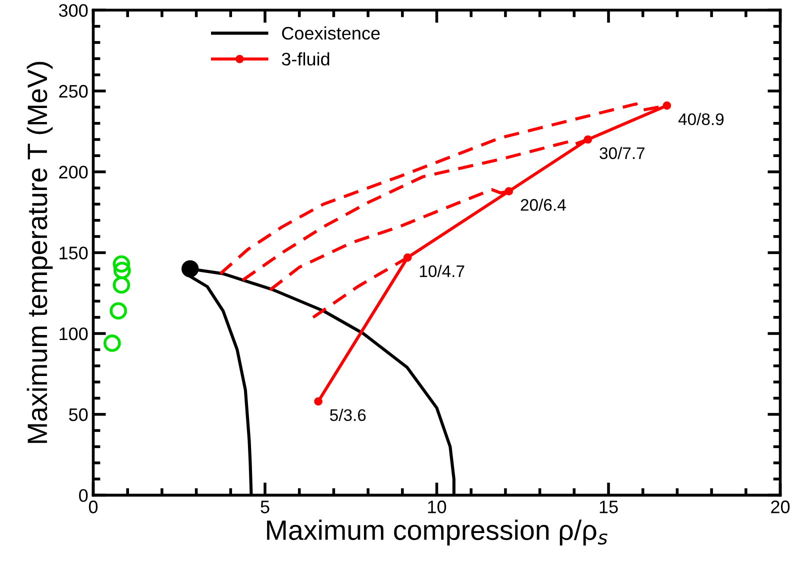 This screenshot has width=797, height=564. I want to click on x-tick-label: 10, so click(437, 507).